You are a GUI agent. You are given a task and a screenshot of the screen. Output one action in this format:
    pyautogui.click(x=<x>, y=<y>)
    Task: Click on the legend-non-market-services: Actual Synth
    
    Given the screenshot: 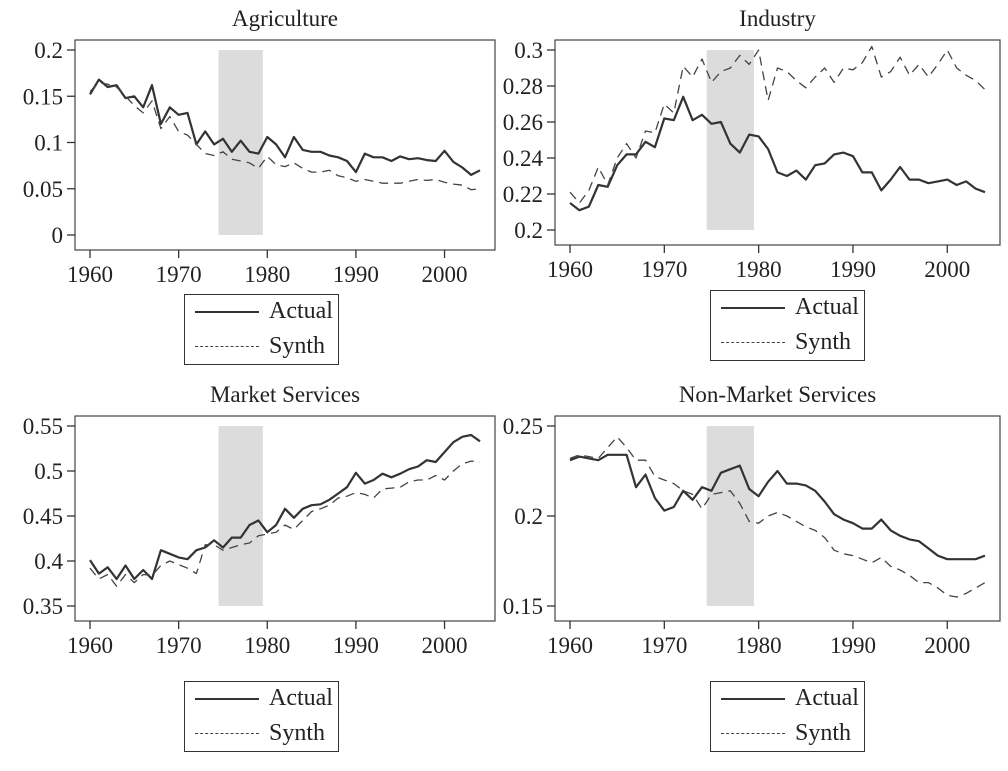 What is the action you would take?
    pyautogui.click(x=787, y=716)
    